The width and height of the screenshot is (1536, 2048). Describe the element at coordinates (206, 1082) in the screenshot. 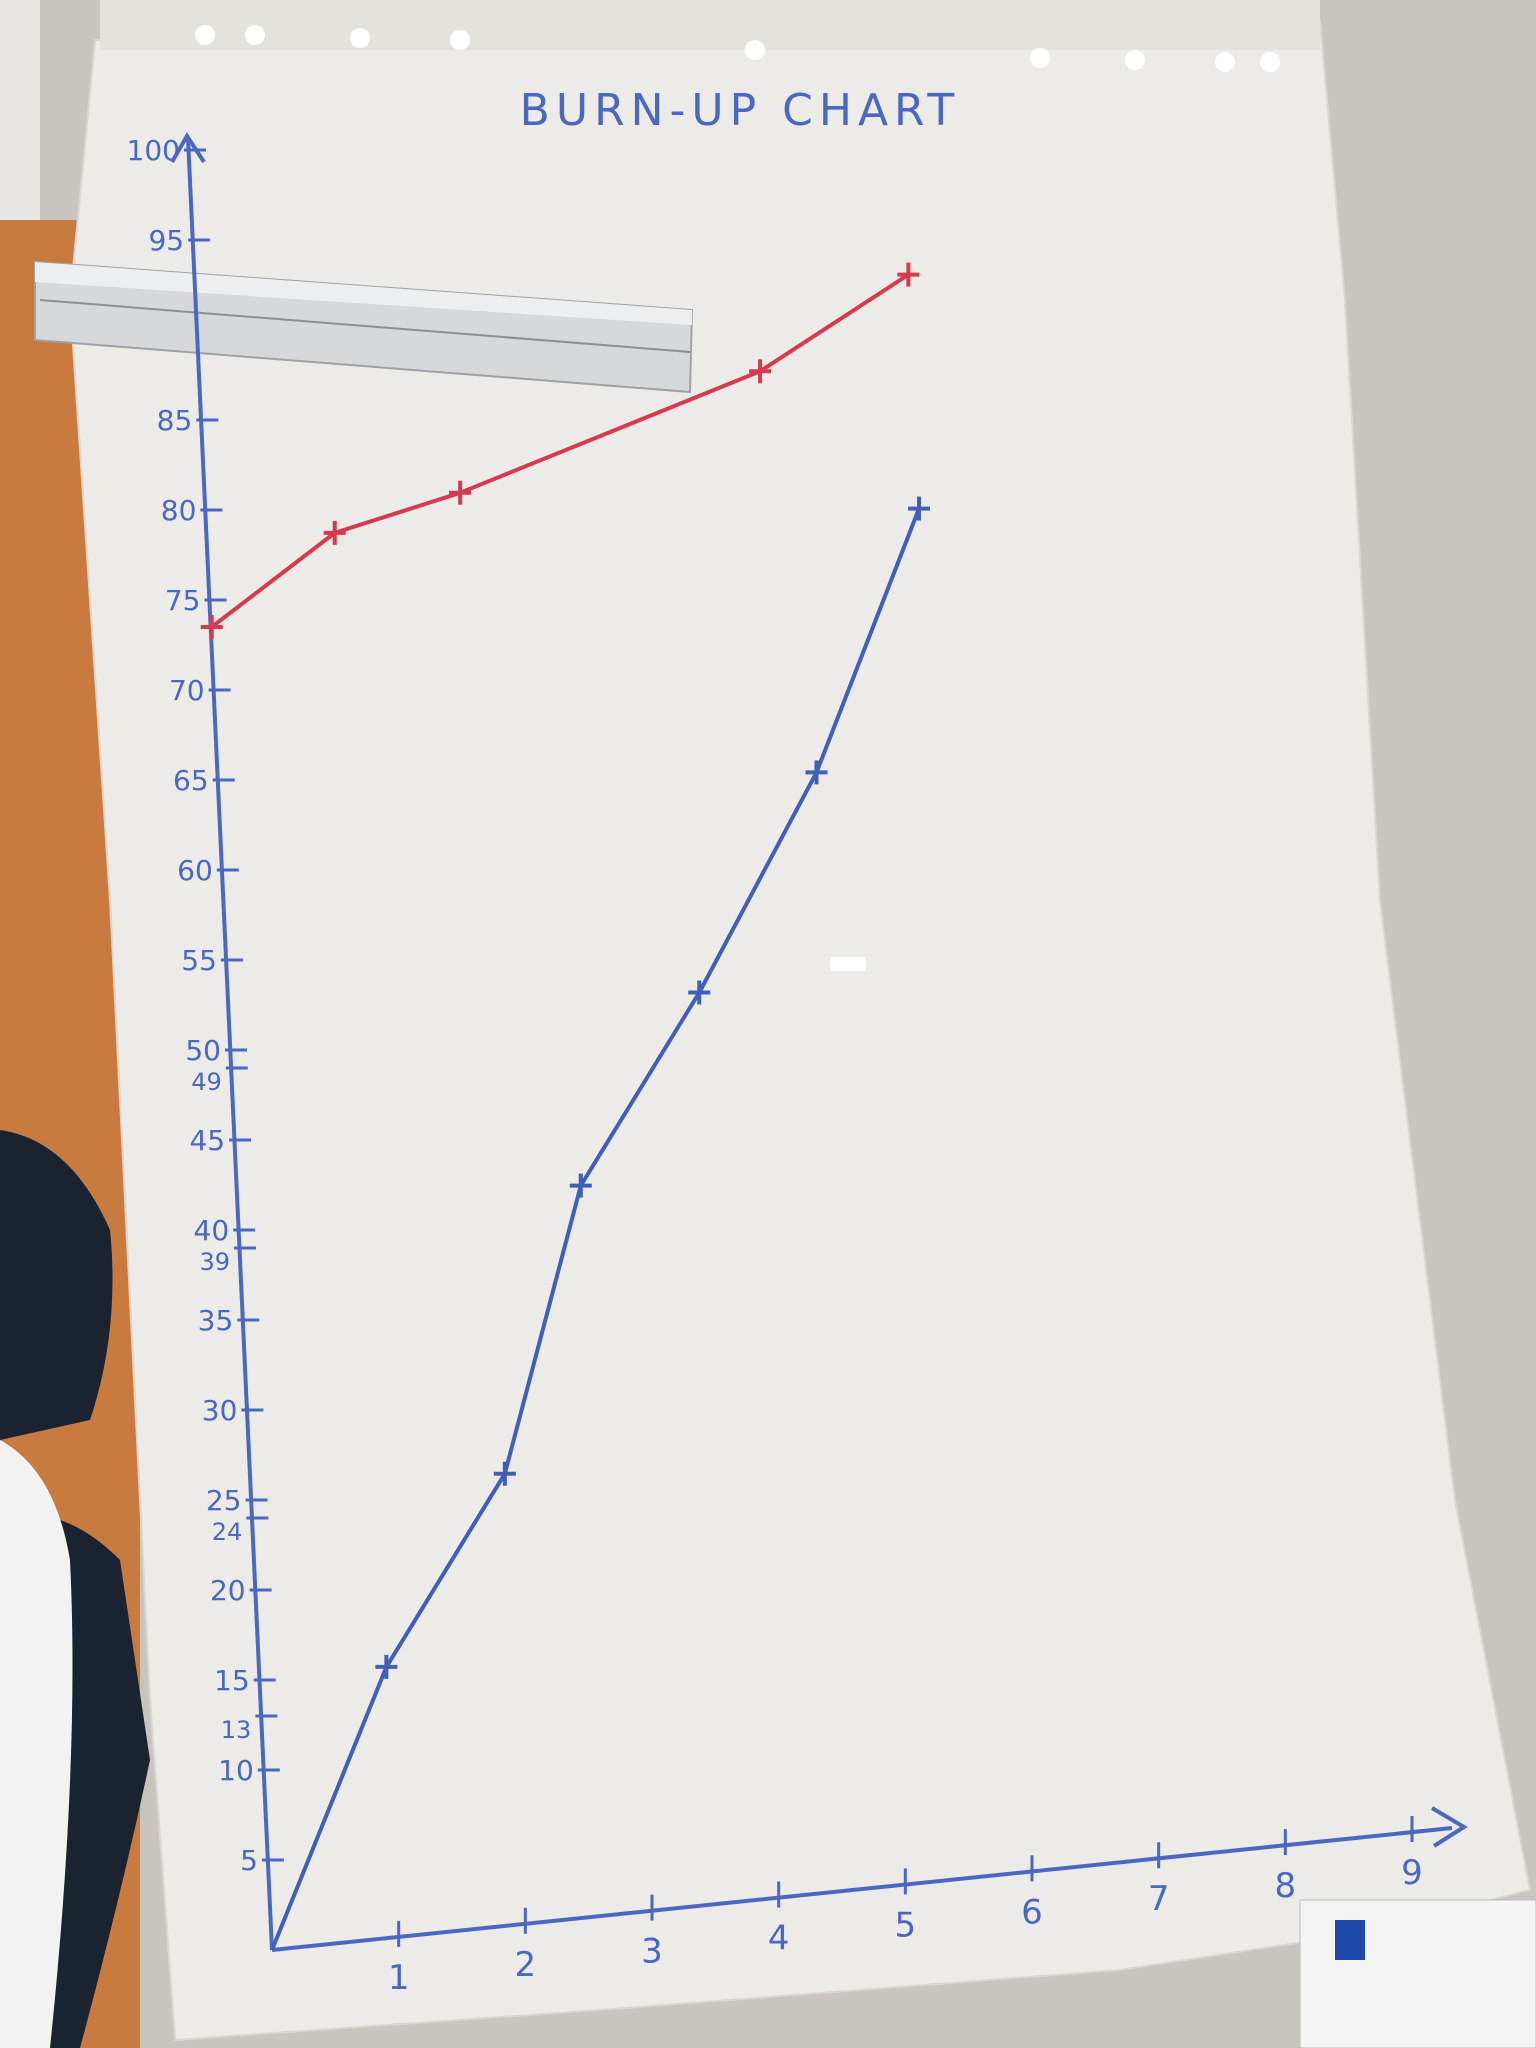

I see `y-tick-label: 49` at that location.